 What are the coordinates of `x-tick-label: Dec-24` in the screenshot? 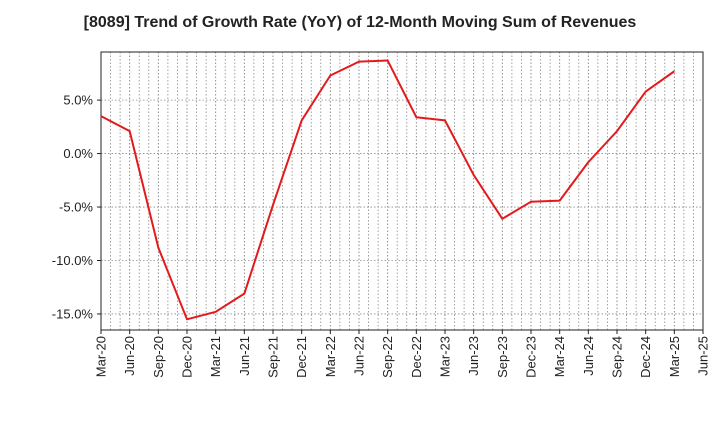 It's located at (645, 357).